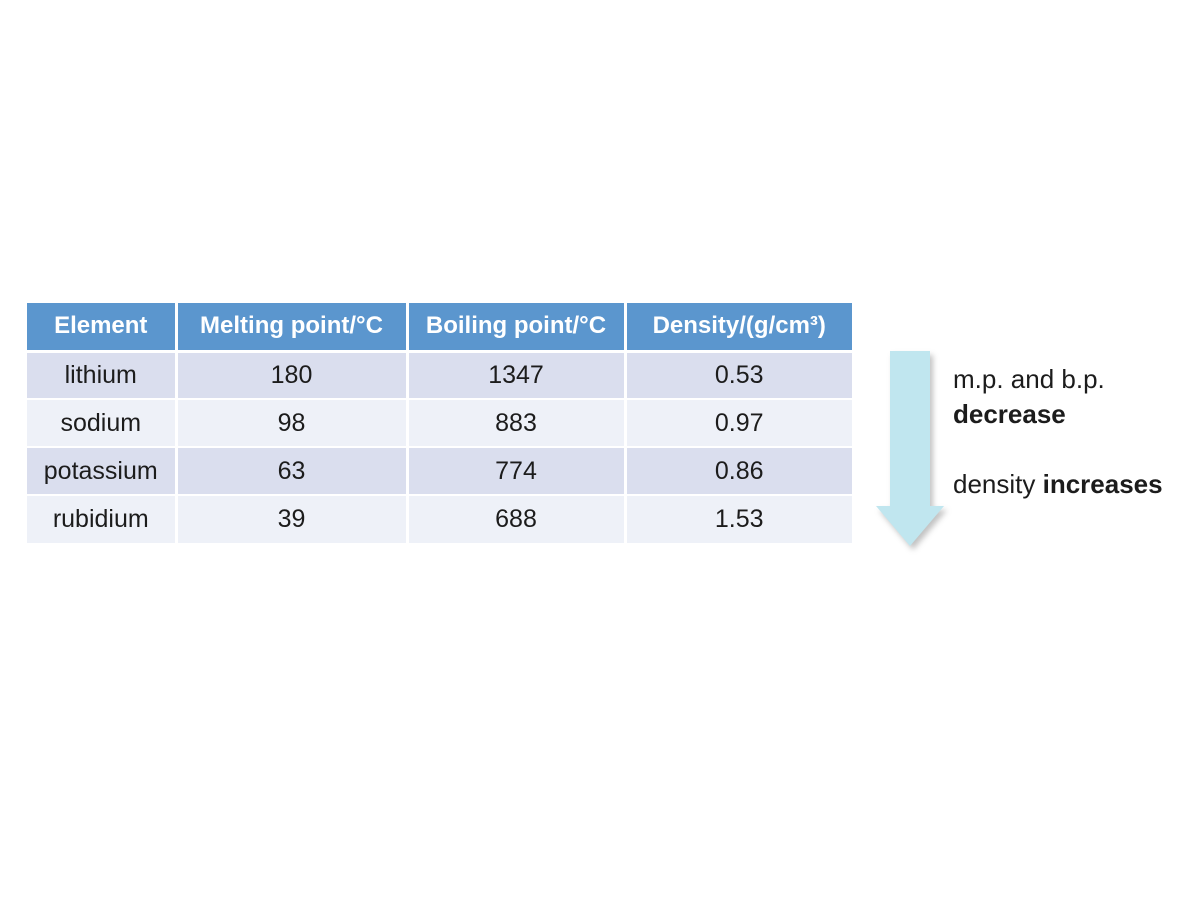  I want to click on cell-element: sodium, so click(102, 423).